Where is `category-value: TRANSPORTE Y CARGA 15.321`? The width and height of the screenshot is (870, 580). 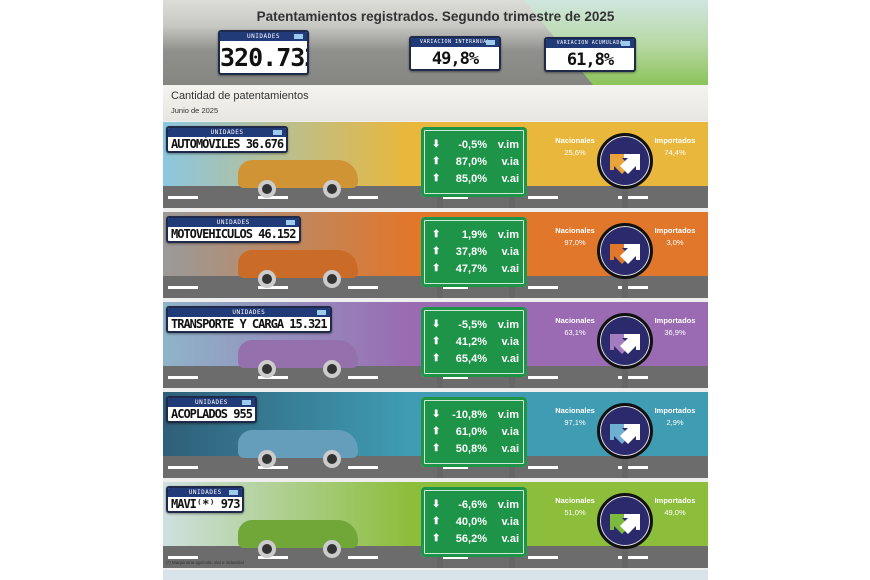 category-value: TRANSPORTE Y CARGA 15.321 is located at coordinates (249, 324).